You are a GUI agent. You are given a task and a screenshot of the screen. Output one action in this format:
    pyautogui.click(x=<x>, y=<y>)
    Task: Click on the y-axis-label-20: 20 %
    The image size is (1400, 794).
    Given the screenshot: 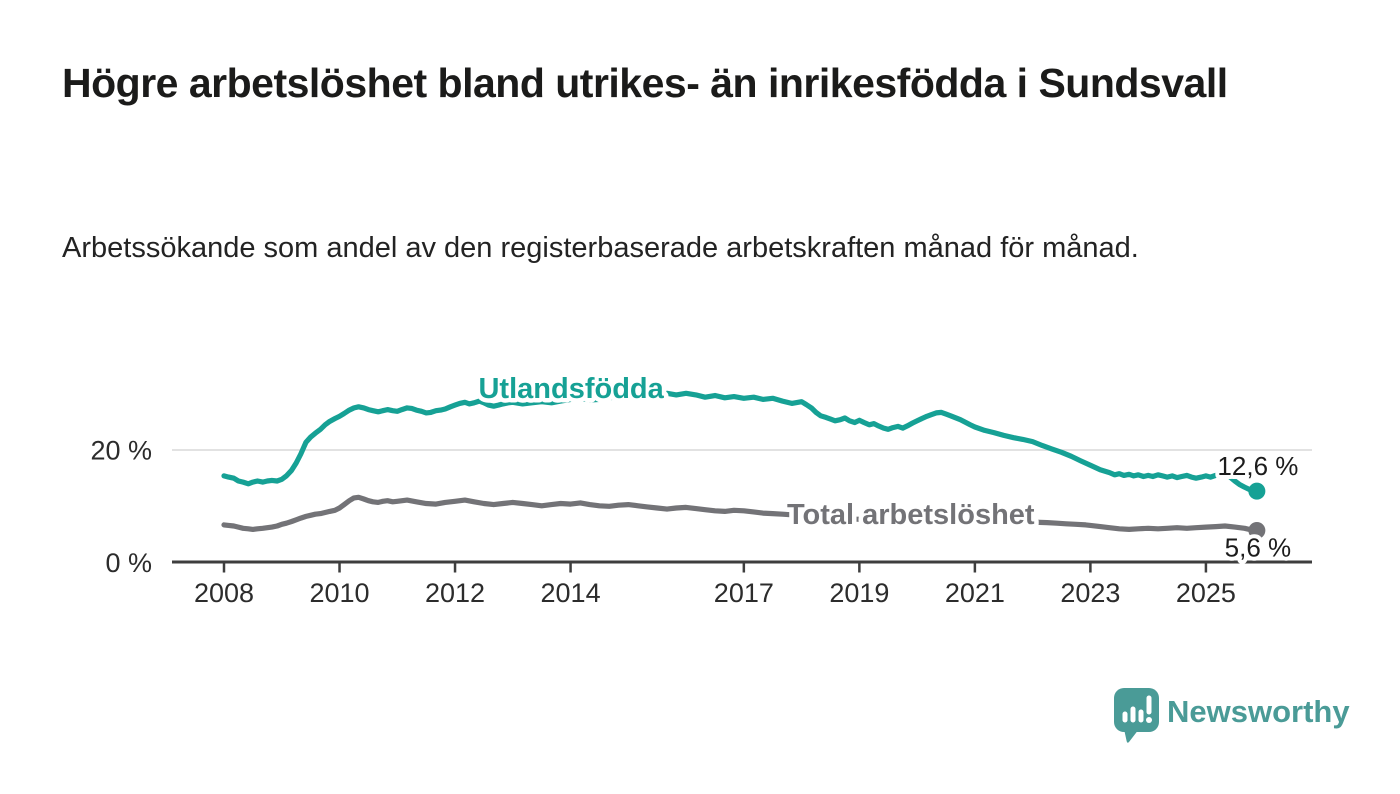 What is the action you would take?
    pyautogui.click(x=121, y=451)
    